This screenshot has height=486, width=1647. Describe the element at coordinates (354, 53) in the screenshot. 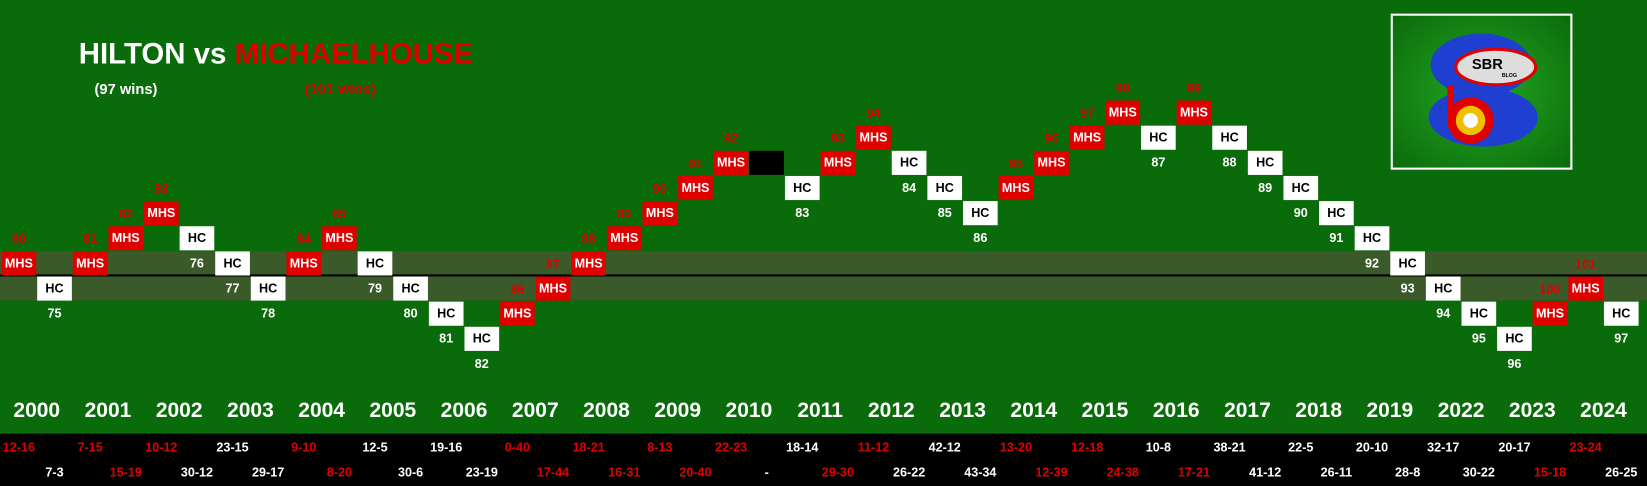

I see `away-title: MICHAELHOUSE` at that location.